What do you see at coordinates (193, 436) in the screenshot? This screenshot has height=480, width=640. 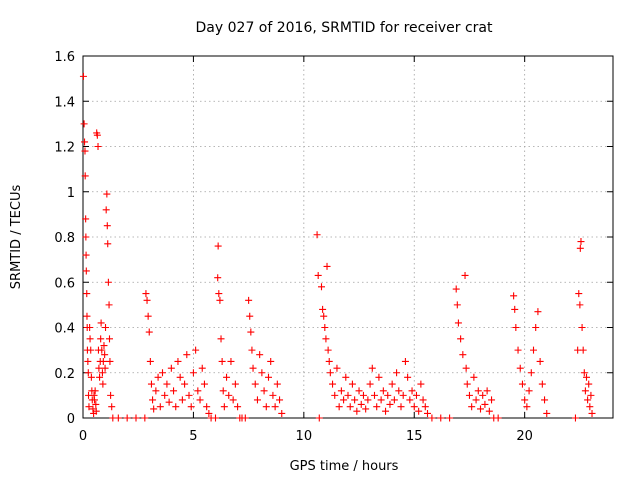 I see `x-tick-label: 5` at bounding box center [193, 436].